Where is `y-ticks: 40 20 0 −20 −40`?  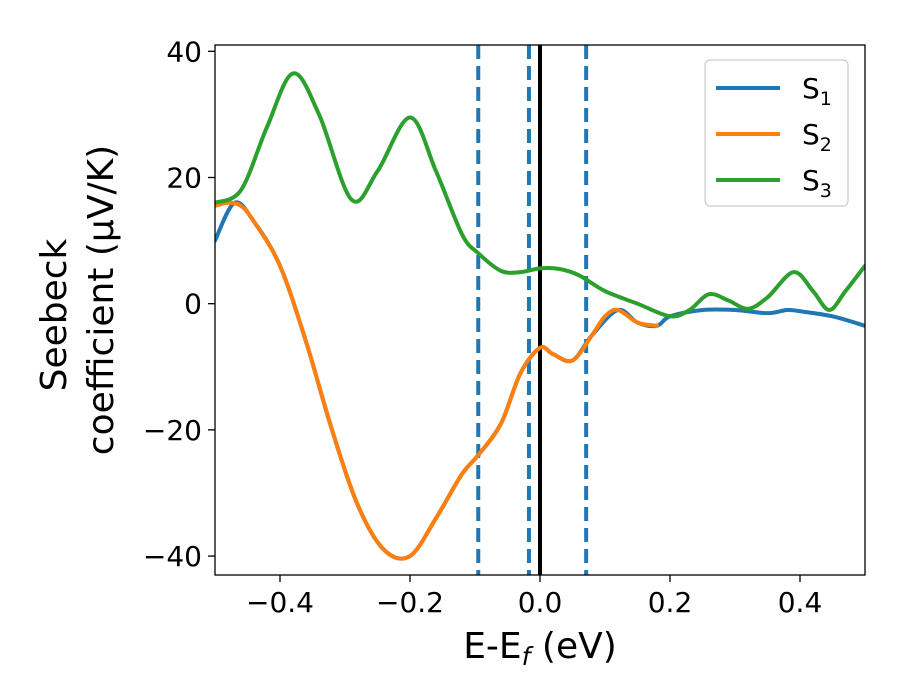
y-ticks: 40 20 0 −20 −40 is located at coordinates (179, 304).